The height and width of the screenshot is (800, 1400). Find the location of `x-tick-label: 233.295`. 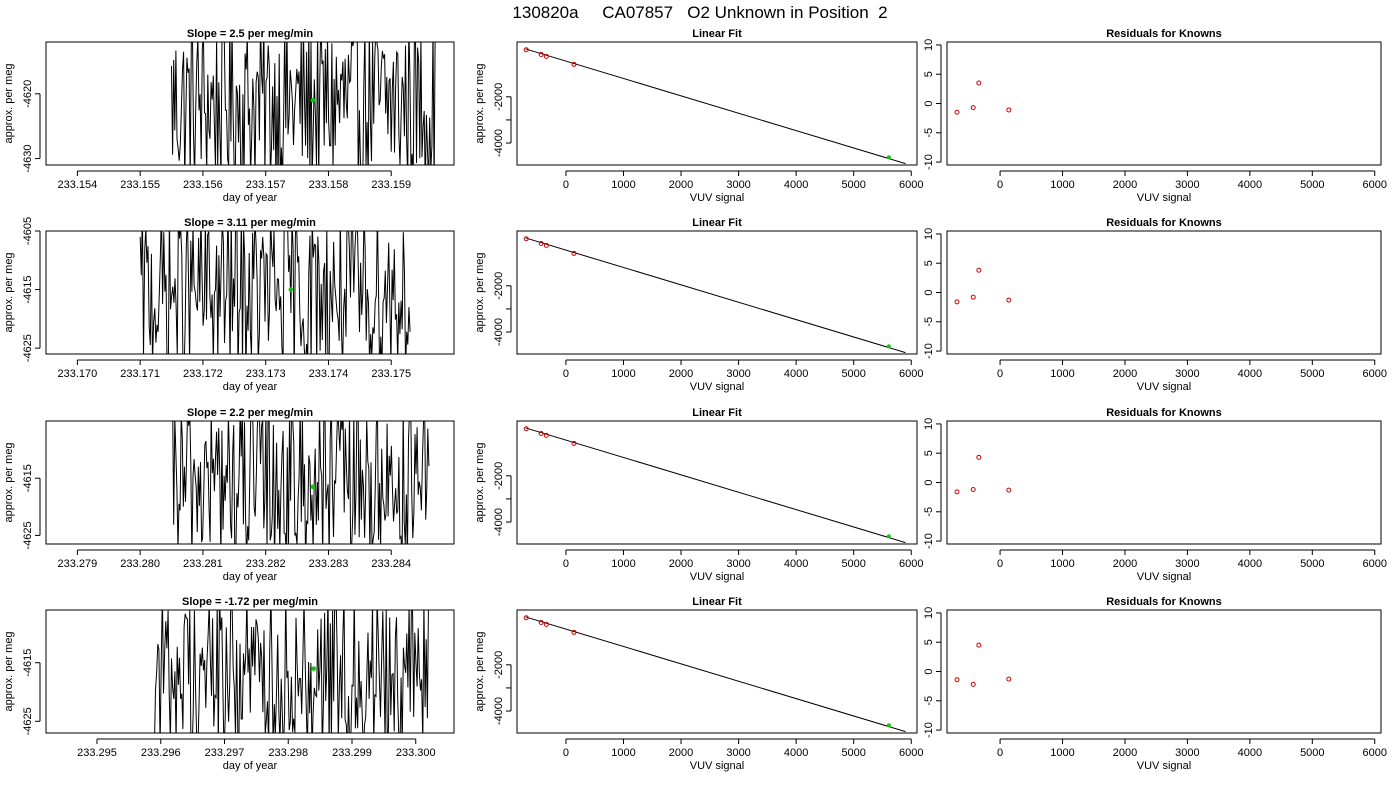

x-tick-label: 233.295 is located at coordinates (97, 753).